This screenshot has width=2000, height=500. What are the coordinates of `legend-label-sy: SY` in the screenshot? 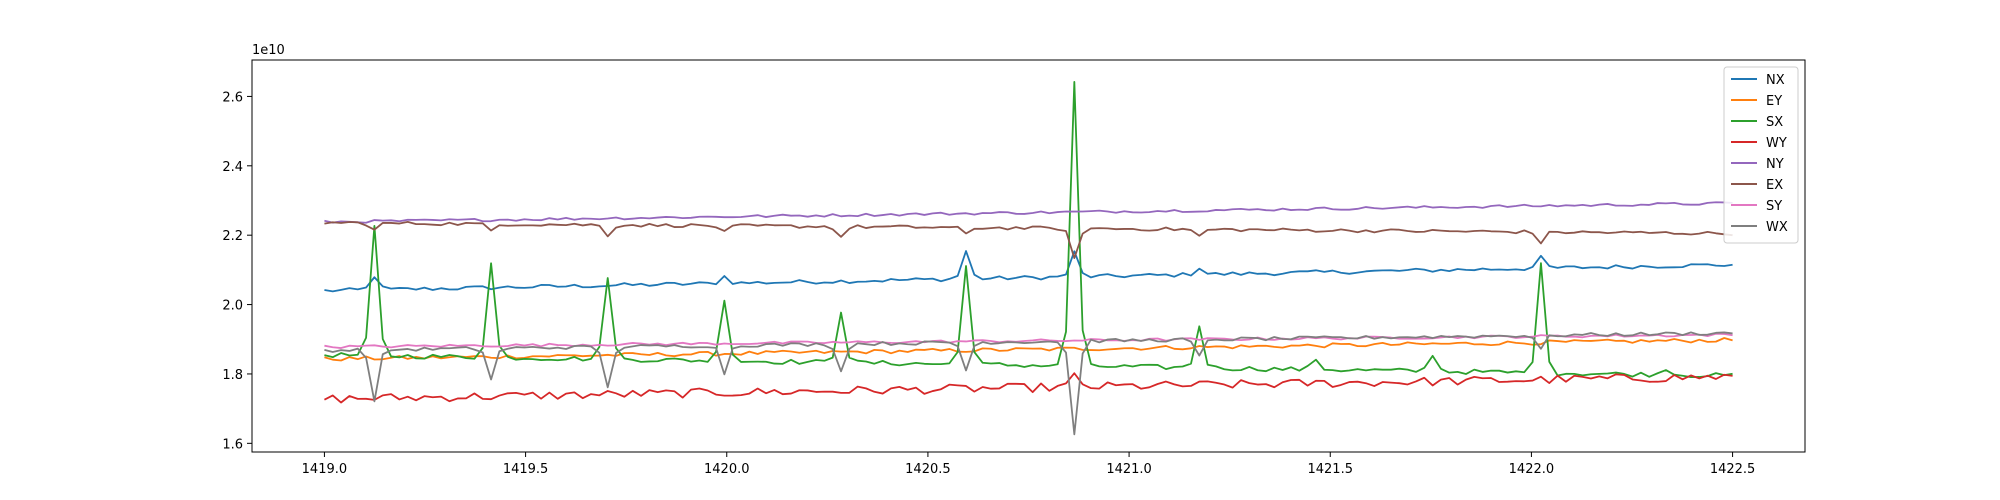 It's located at (1774, 206).